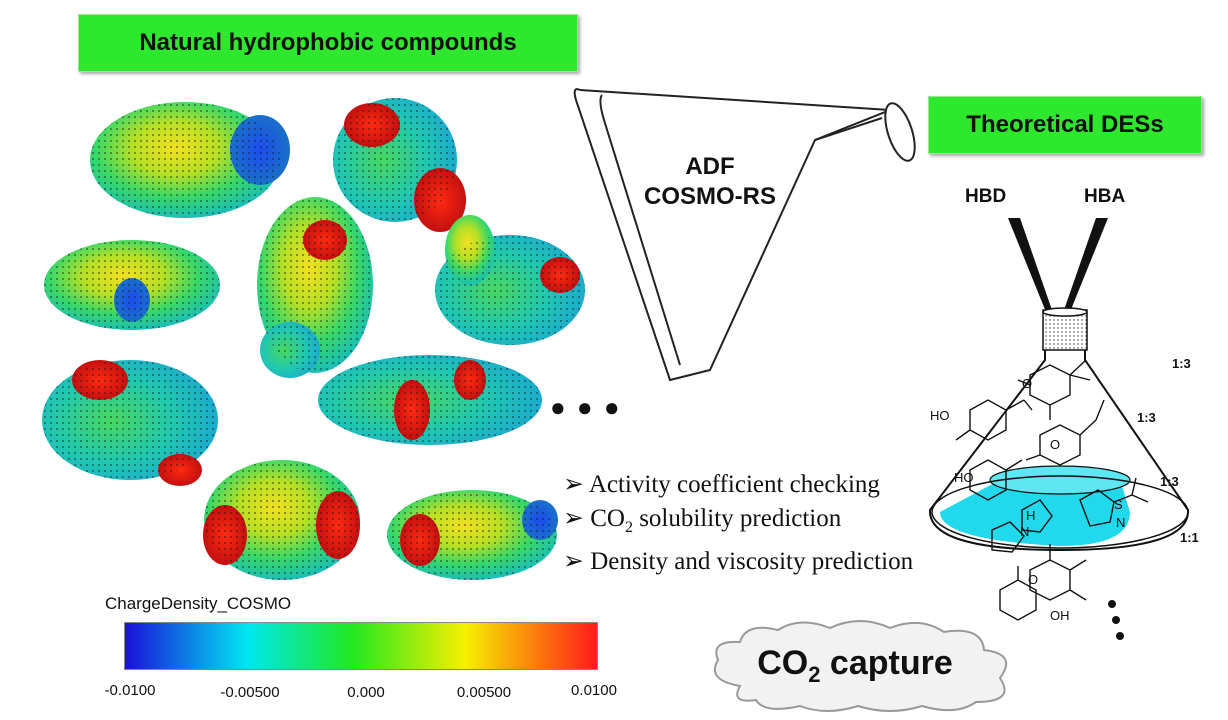  Describe the element at coordinates (744, 235) in the screenshot. I see `funnel-icon` at that location.